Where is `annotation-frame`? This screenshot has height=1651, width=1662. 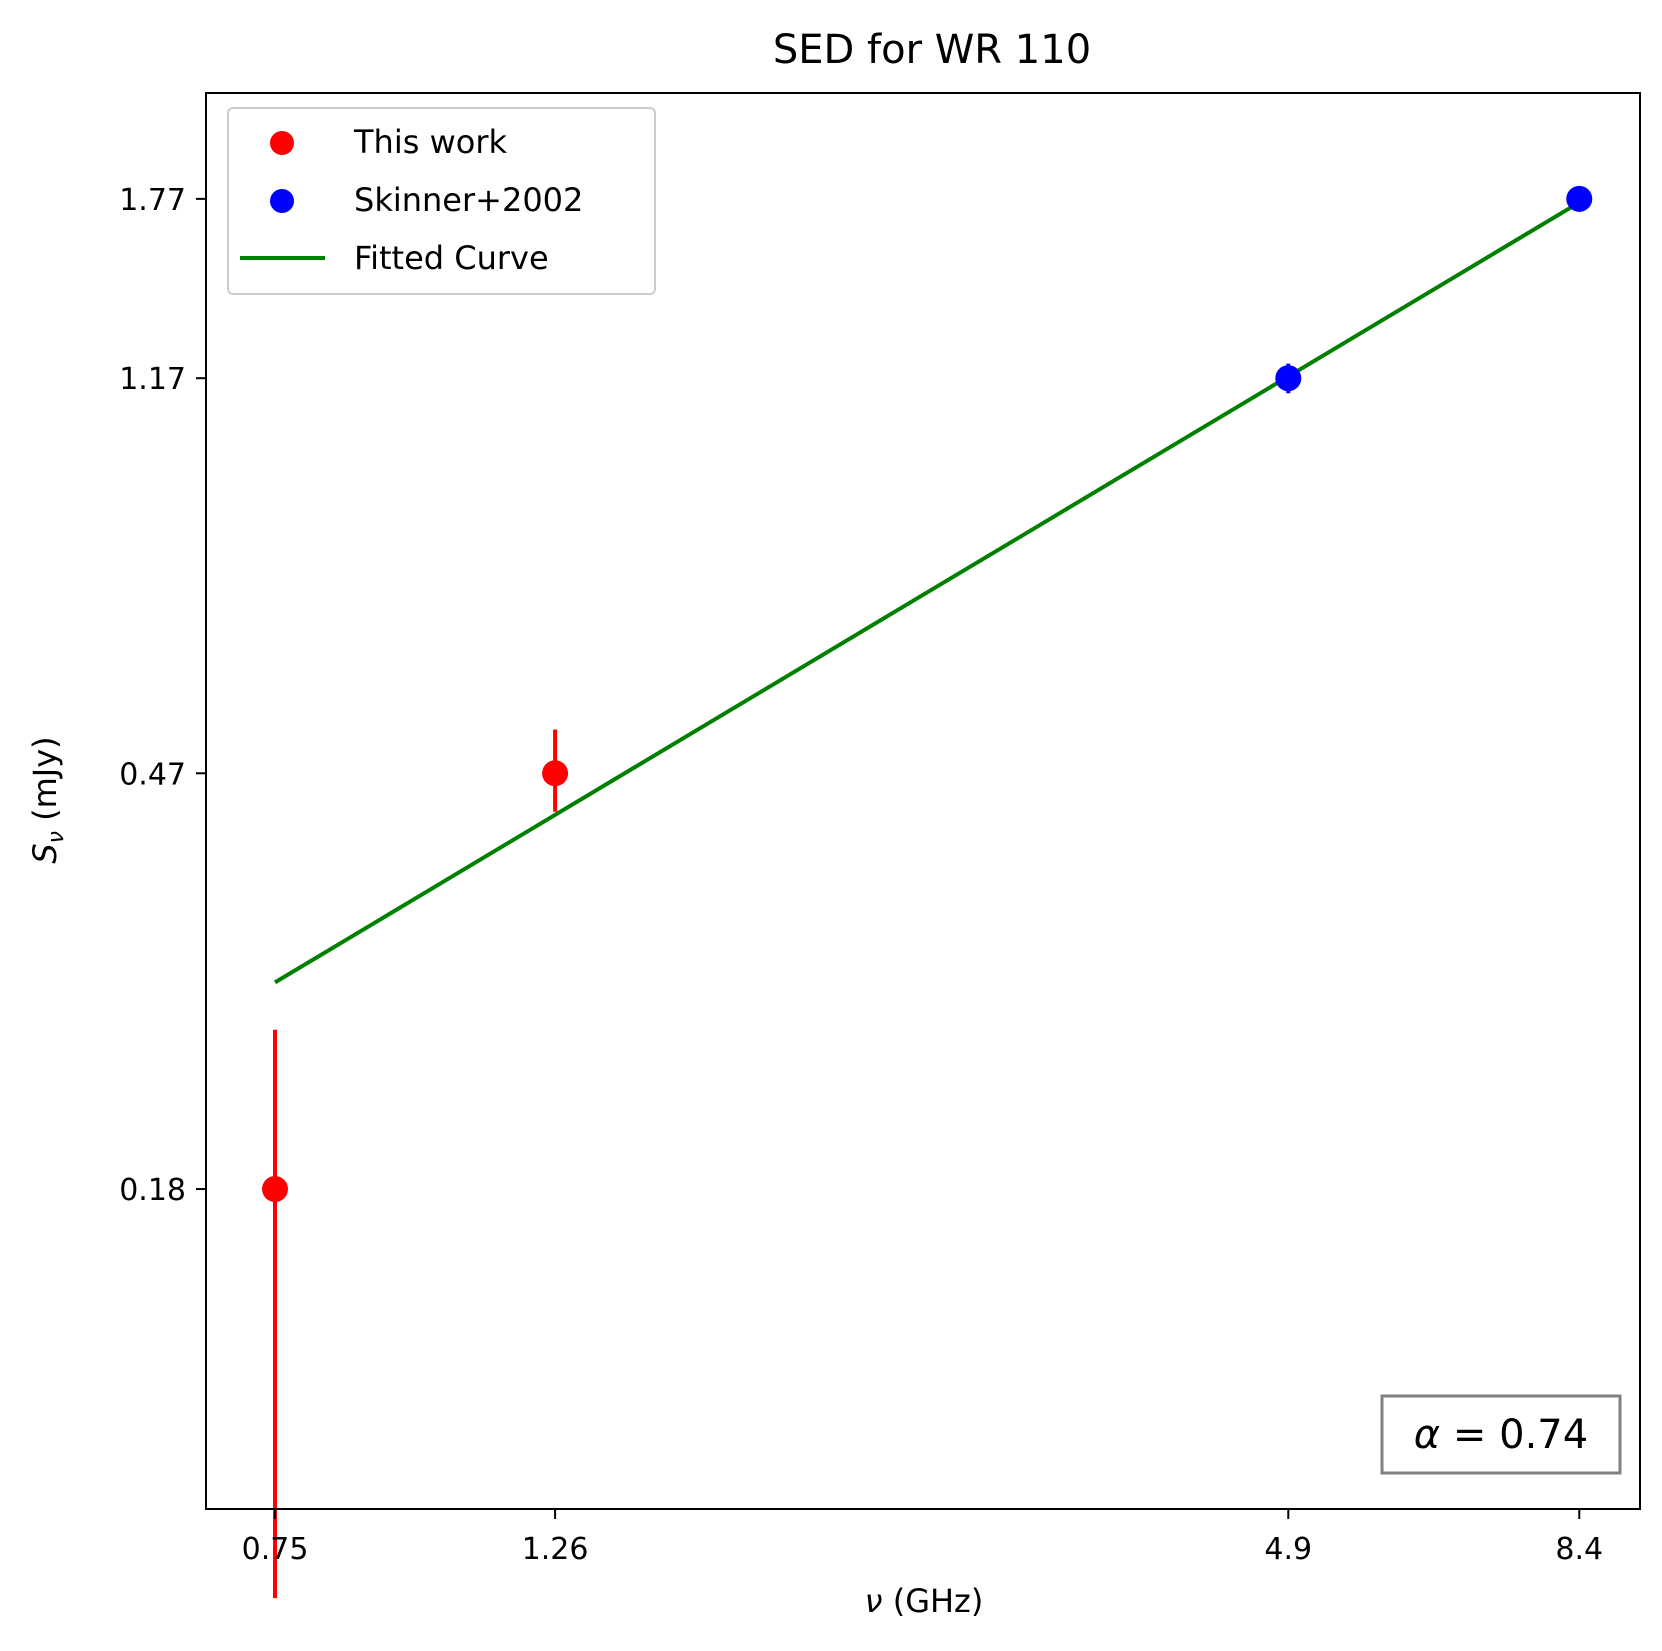 annotation-frame is located at coordinates (1501, 1434).